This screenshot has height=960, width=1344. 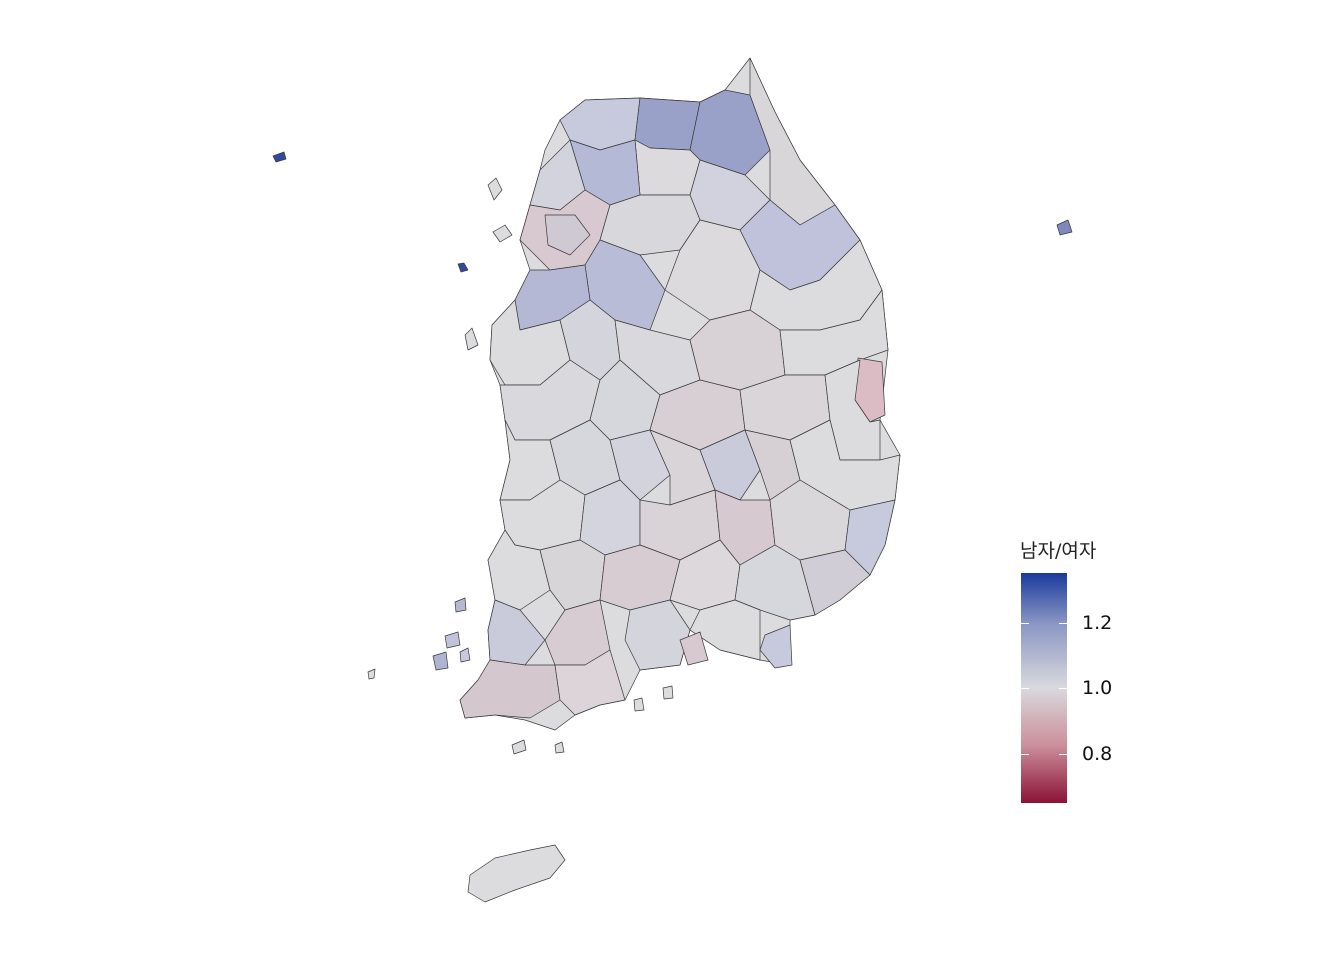 I want to click on legend-colorbar, so click(x=1044, y=688).